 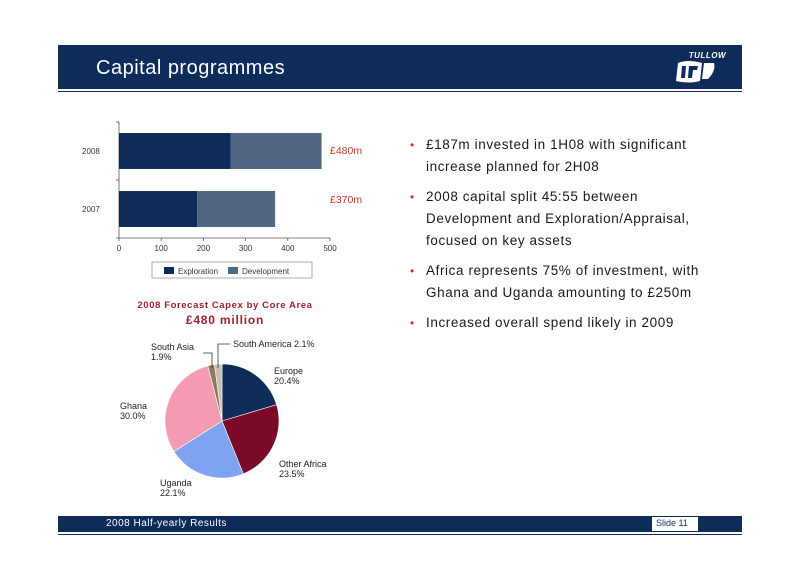 I want to click on header-bar: Capital programmes TULLOW, so click(x=400, y=67).